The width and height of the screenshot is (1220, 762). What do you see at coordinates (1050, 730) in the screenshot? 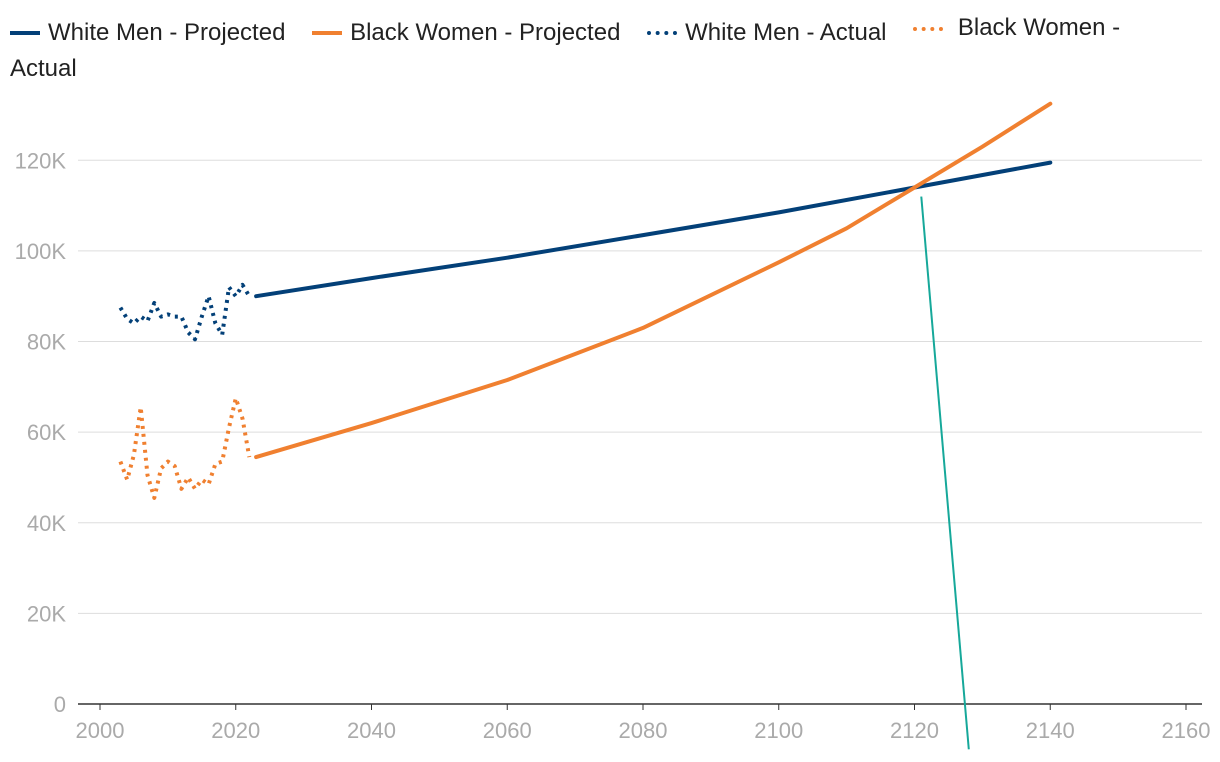
I see `x-tick-label: 2140` at bounding box center [1050, 730].